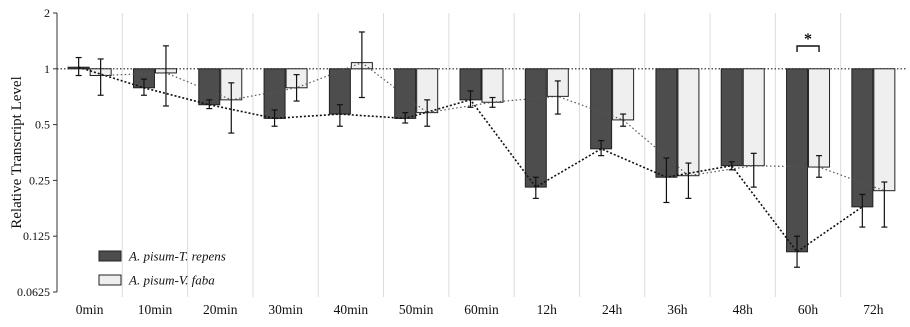 Image resolution: width=910 pixels, height=327 pixels. Describe the element at coordinates (47, 69) in the screenshot. I see `y-tick-label: 1` at that location.